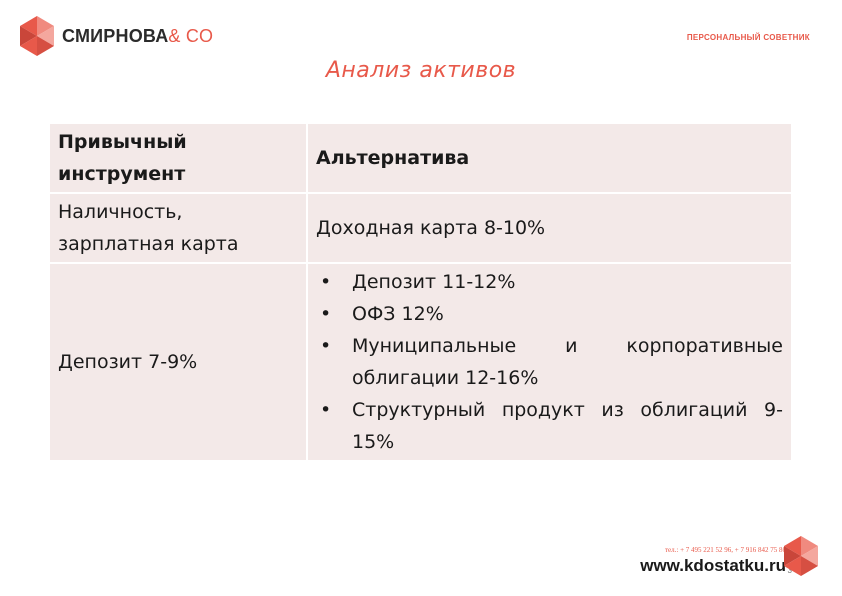 This screenshot has width=842, height=596. What do you see at coordinates (138, 35) in the screenshot?
I see `brand-name: СМИРНОВА& CO` at bounding box center [138, 35].